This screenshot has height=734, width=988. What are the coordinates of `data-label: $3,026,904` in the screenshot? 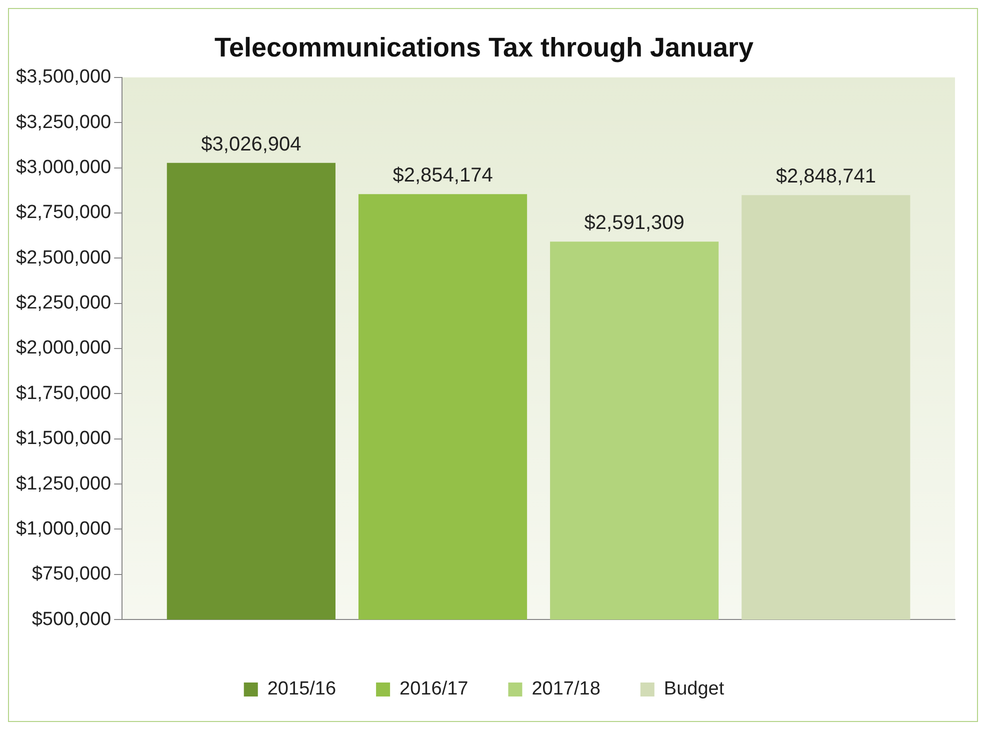 It's located at (251, 144).